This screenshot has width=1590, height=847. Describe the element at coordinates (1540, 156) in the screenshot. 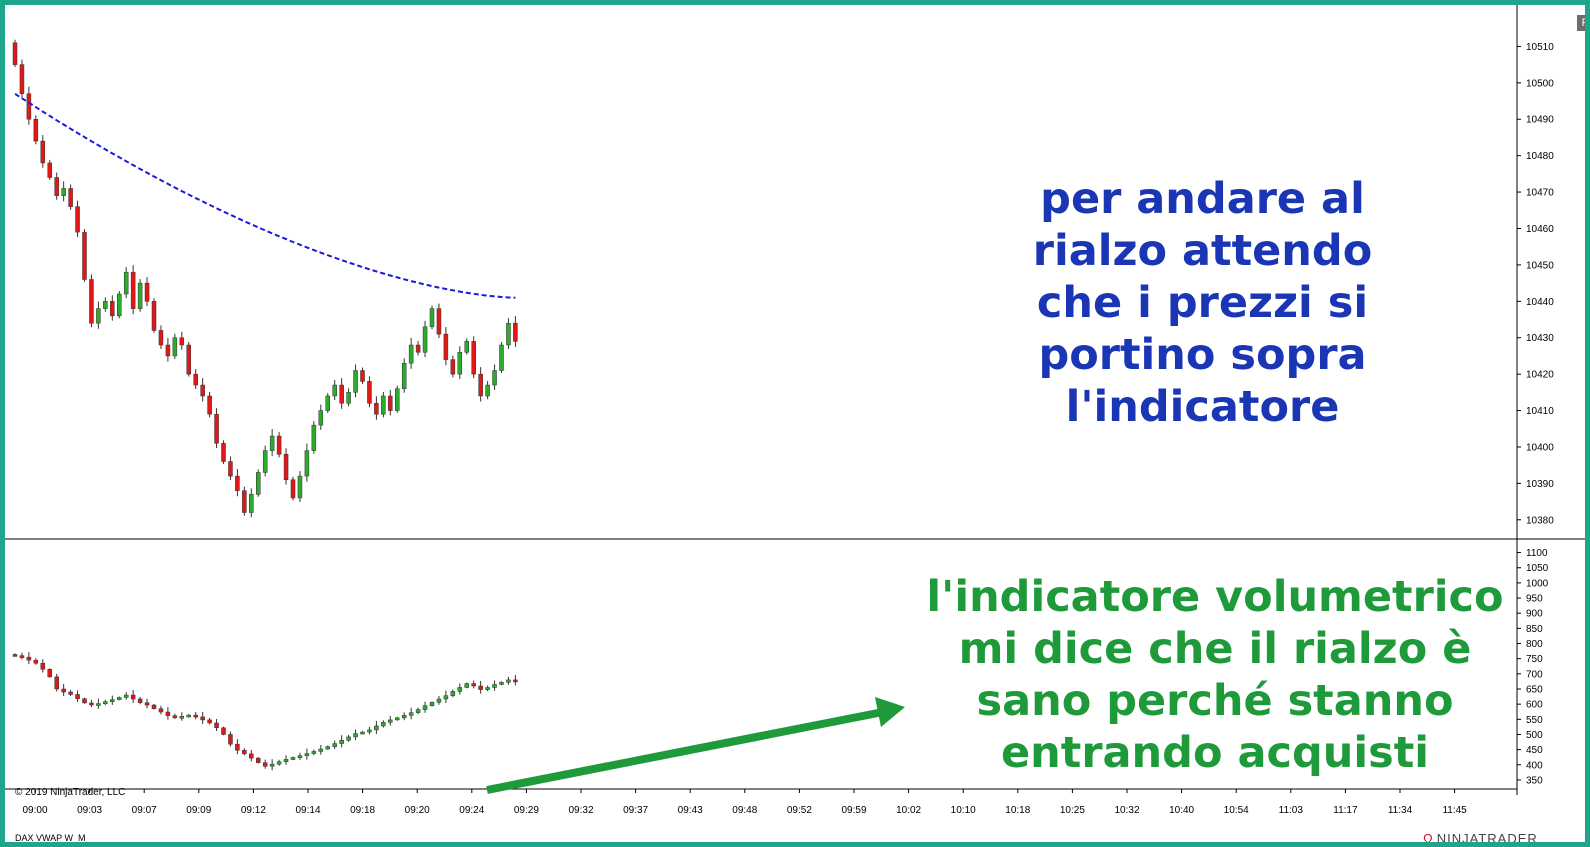

I see `price-y-tick-label: 10480` at that location.